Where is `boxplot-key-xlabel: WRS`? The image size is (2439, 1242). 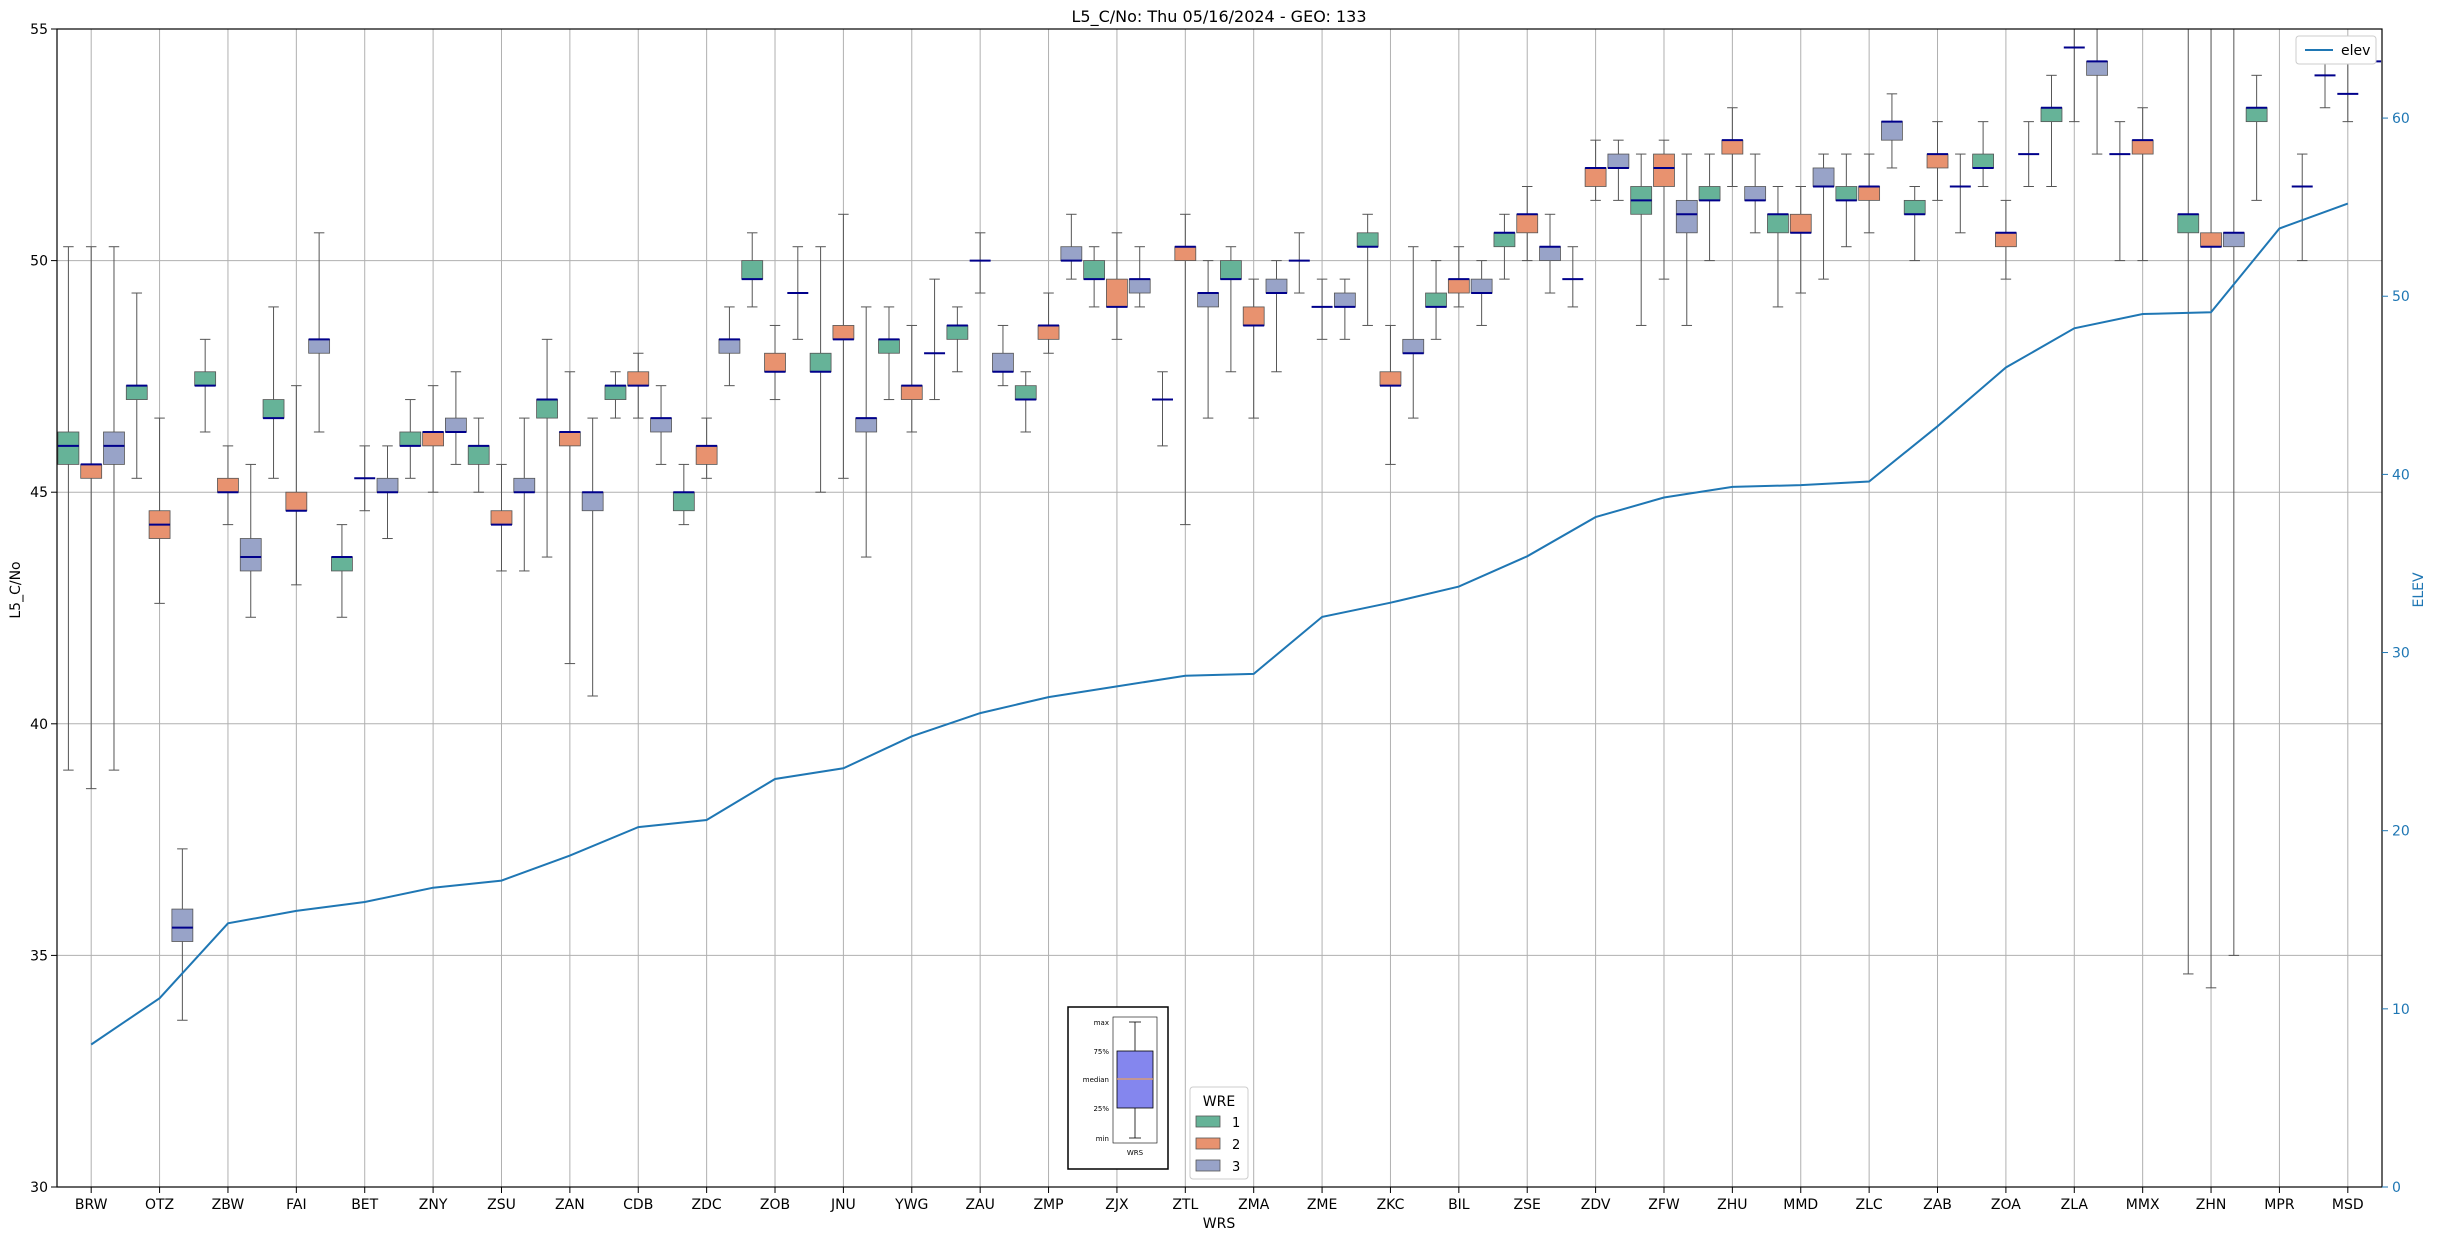
boxplot-key-xlabel: WRS is located at coordinates (1135, 1153).